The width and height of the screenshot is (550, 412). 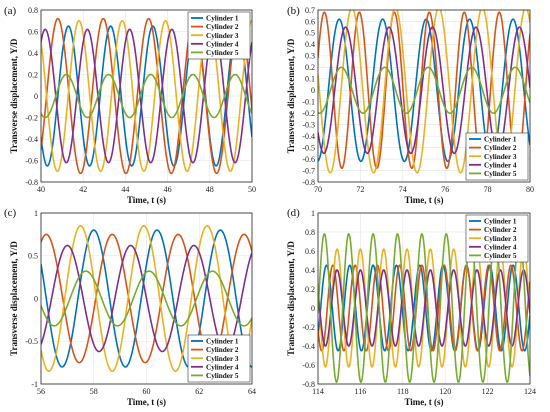 What do you see at coordinates (310, 10) in the screenshot?
I see `y-tick-label: 0.7` at bounding box center [310, 10].